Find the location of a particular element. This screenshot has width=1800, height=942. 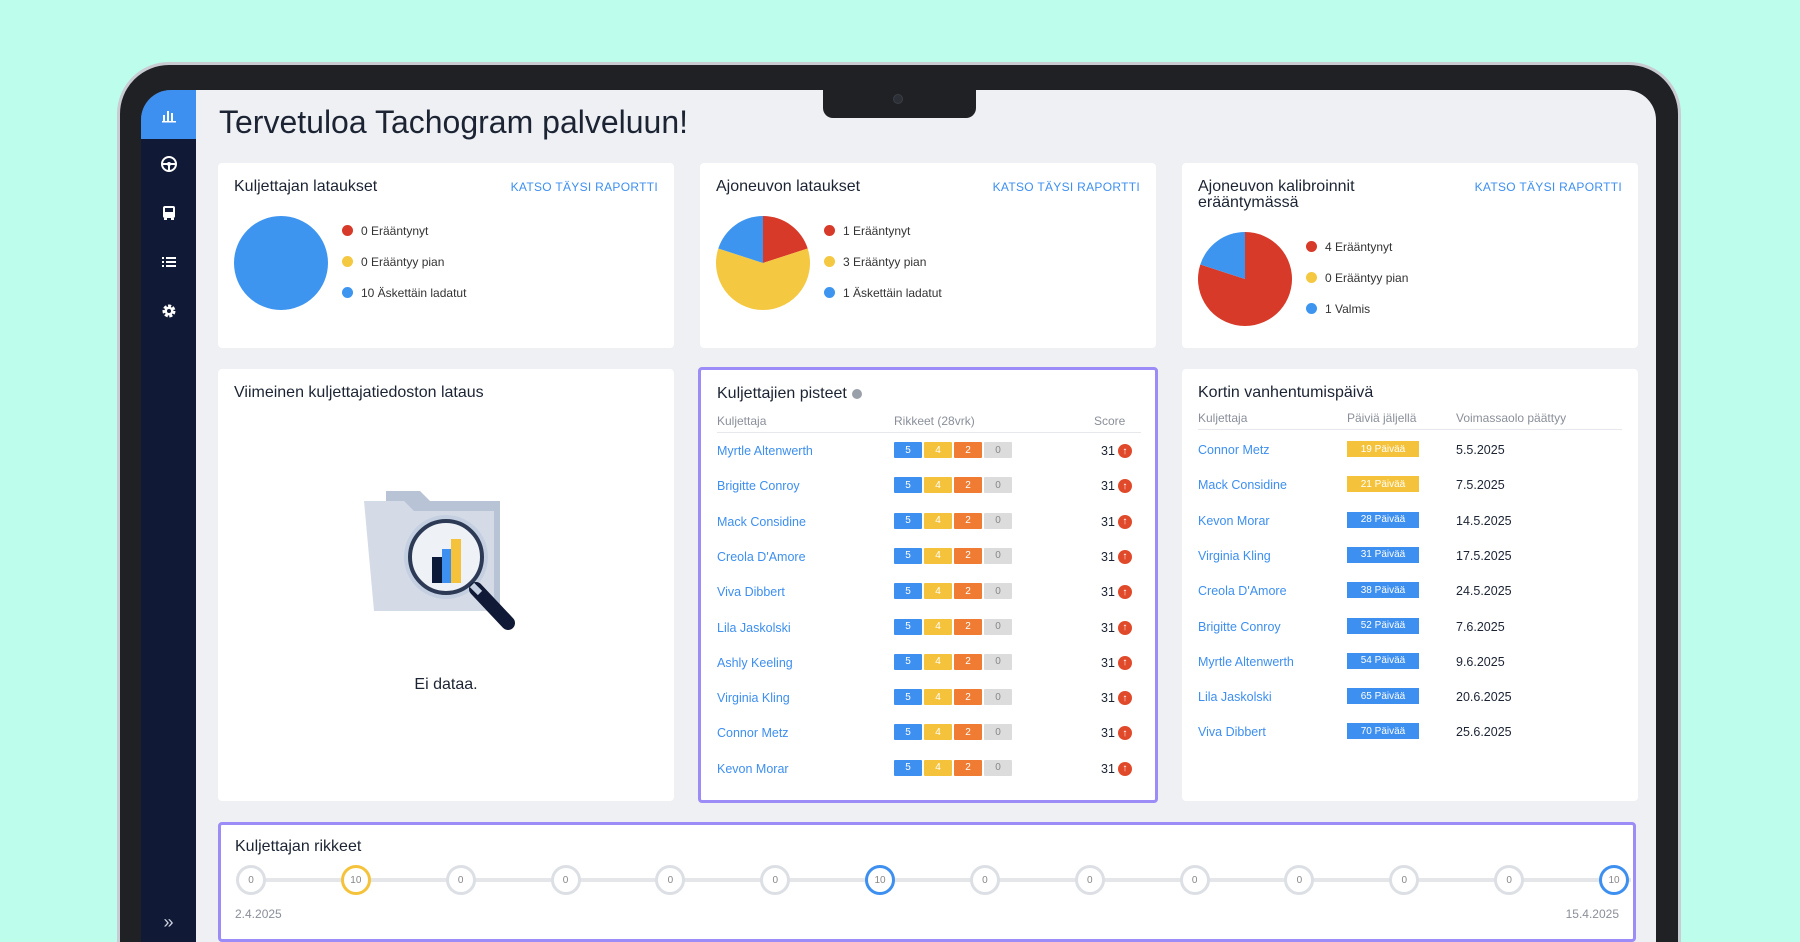

driver-name-link: Ashly Keeling is located at coordinates (755, 662).